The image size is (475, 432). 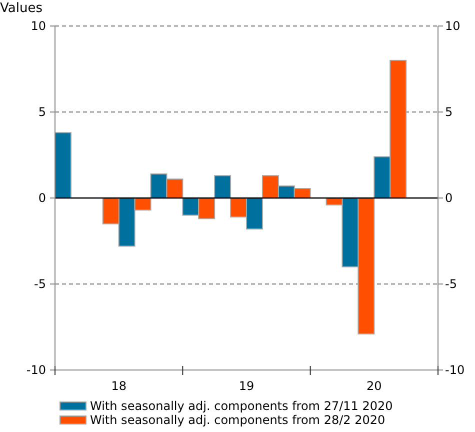 I want to click on x-tick-label: 20, so click(x=374, y=386).